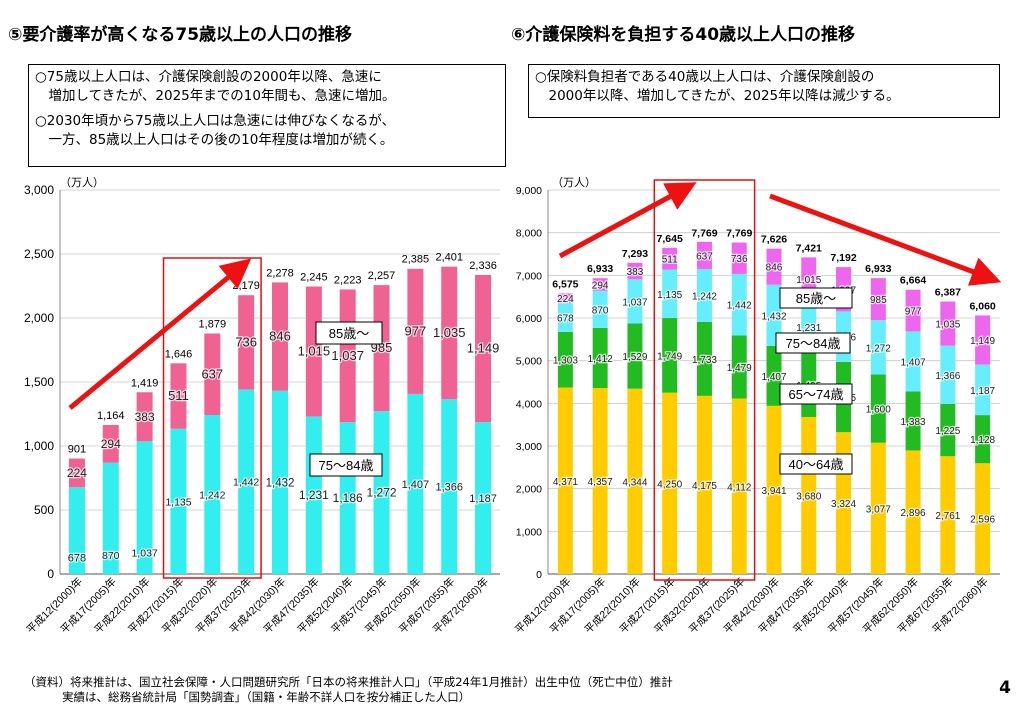 Image resolution: width=1023 pixels, height=708 pixels. I want to click on left-total-label: 1,419, so click(145, 383).